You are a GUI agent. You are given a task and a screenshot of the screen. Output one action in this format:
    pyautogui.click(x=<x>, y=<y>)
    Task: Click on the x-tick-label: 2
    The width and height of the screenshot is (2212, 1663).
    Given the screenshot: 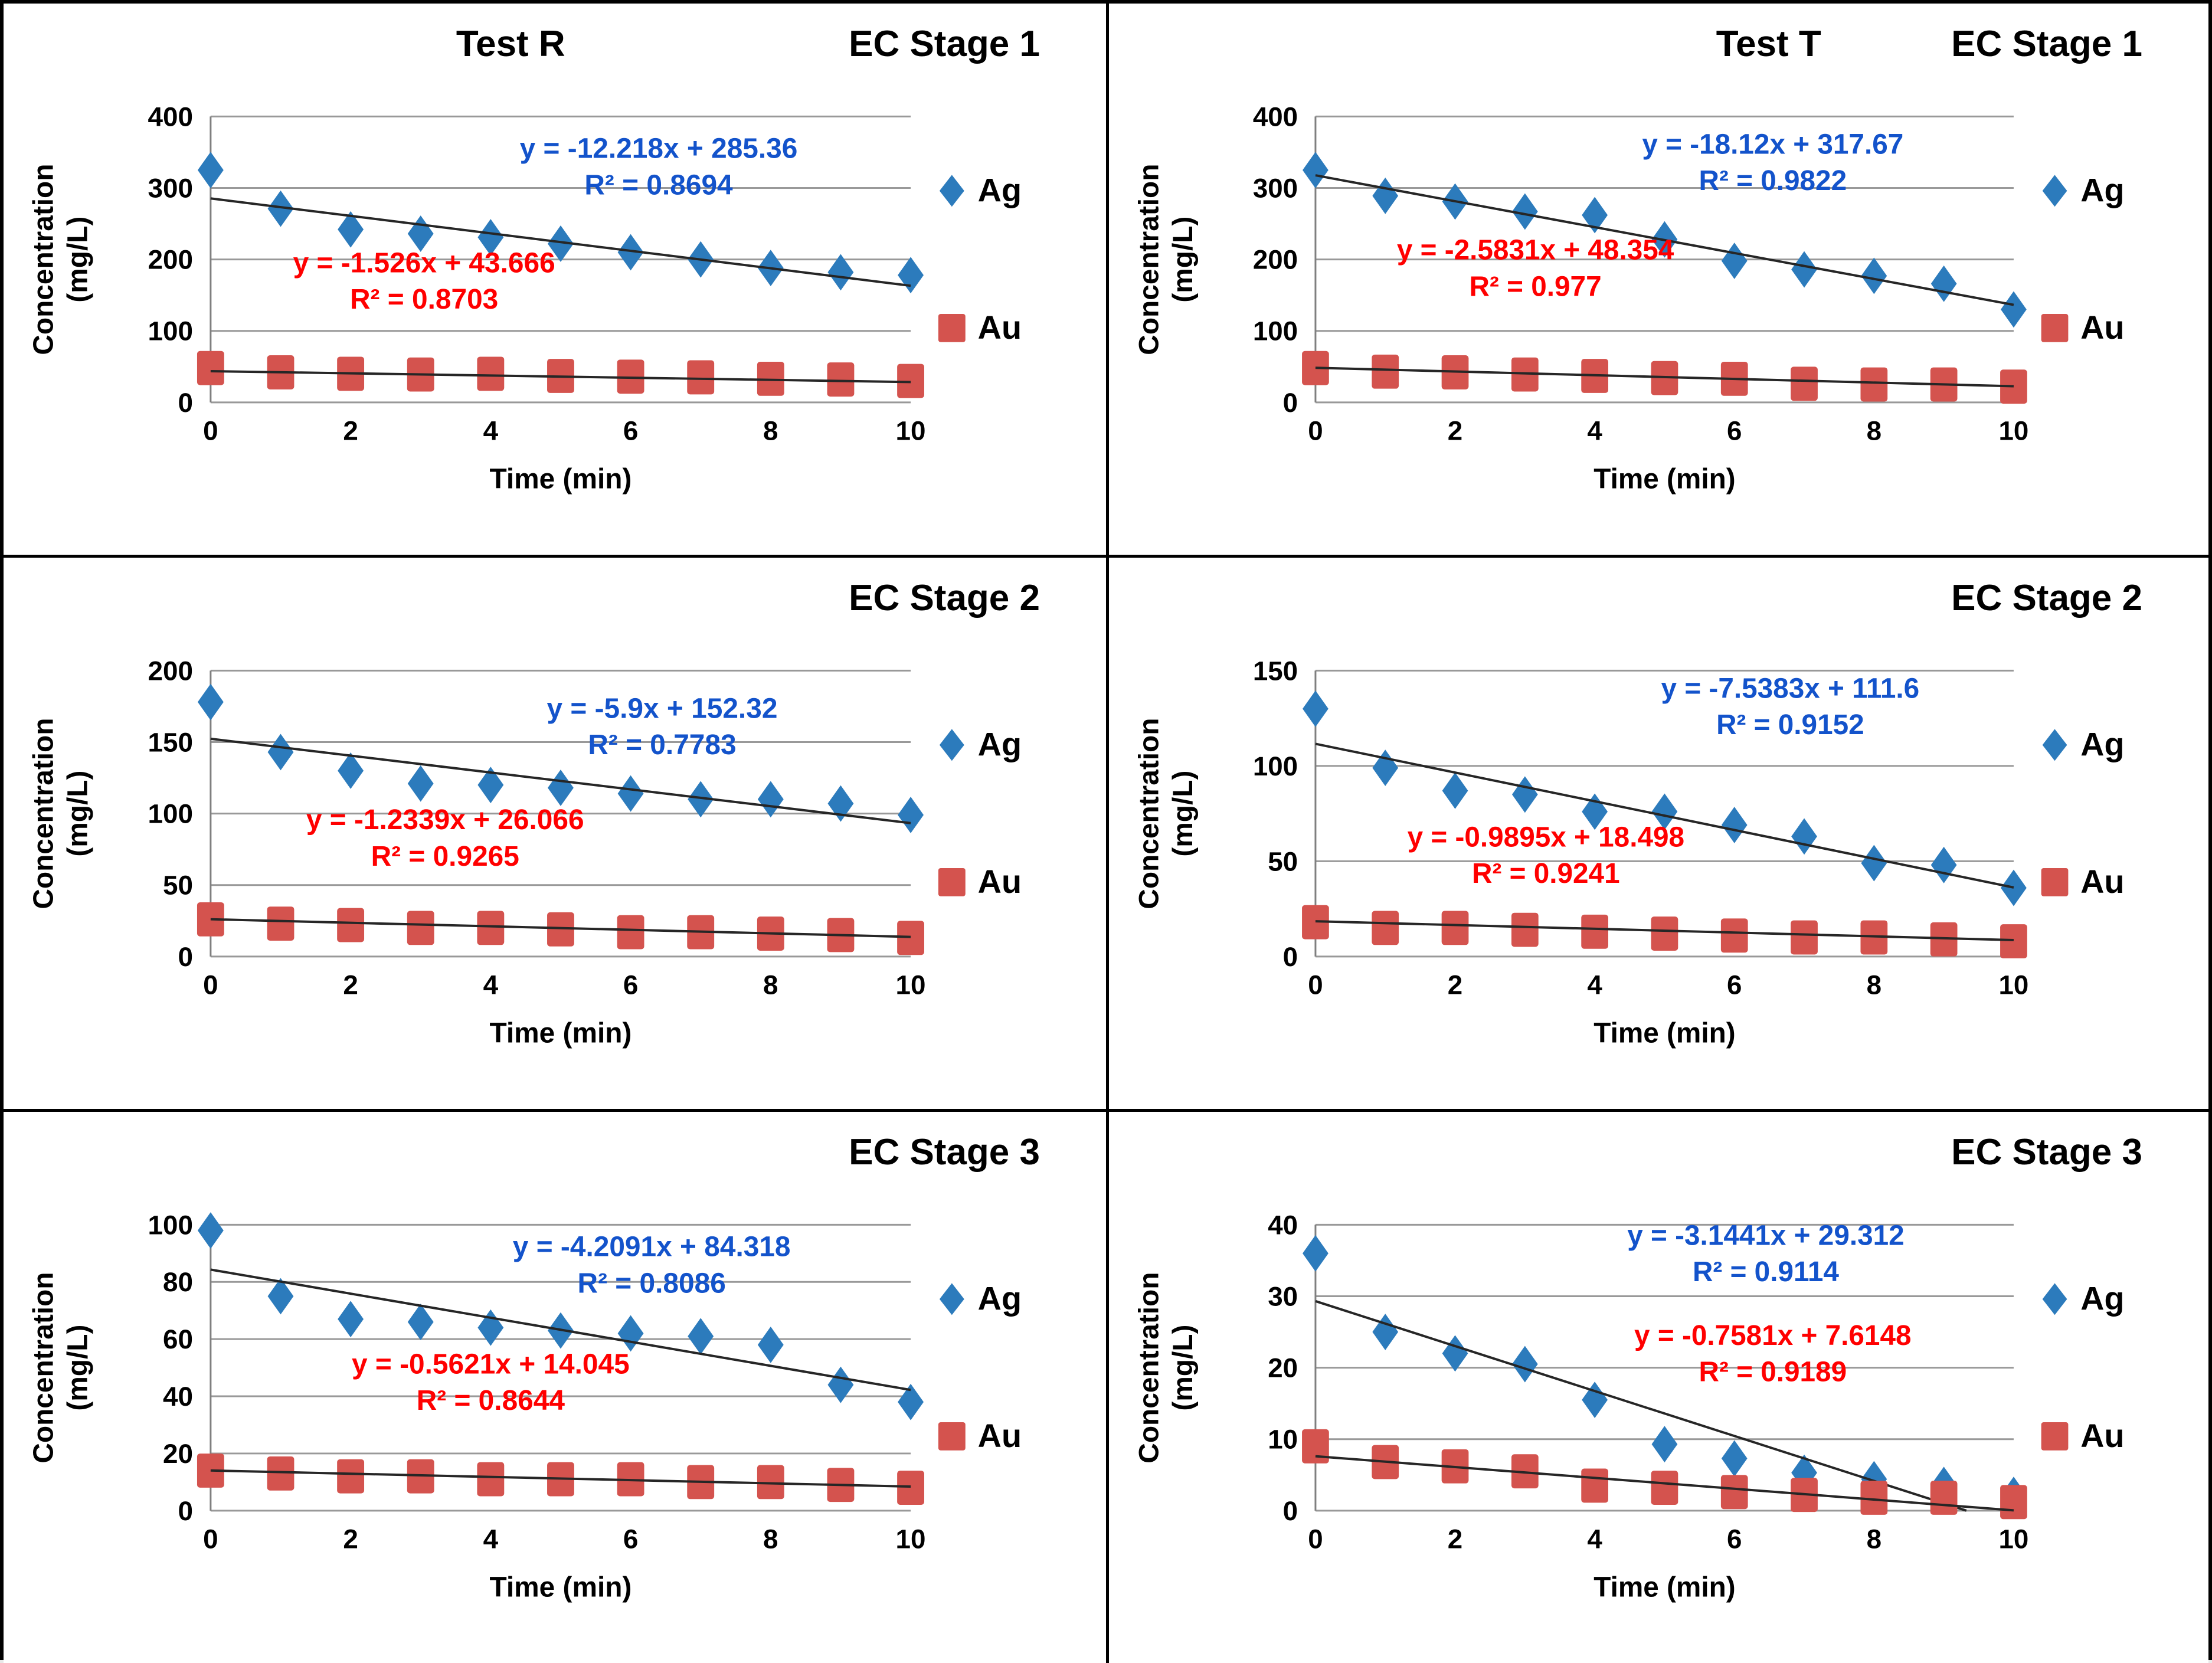 What is the action you would take?
    pyautogui.click(x=350, y=985)
    